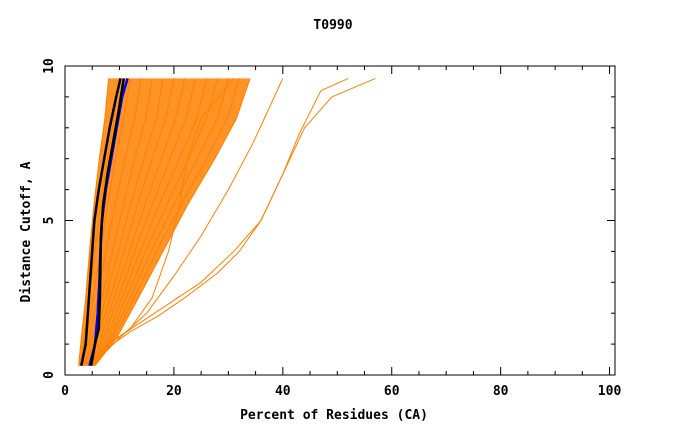 The height and width of the screenshot is (440, 680). Describe the element at coordinates (392, 391) in the screenshot. I see `x-tick-label: 60` at that location.